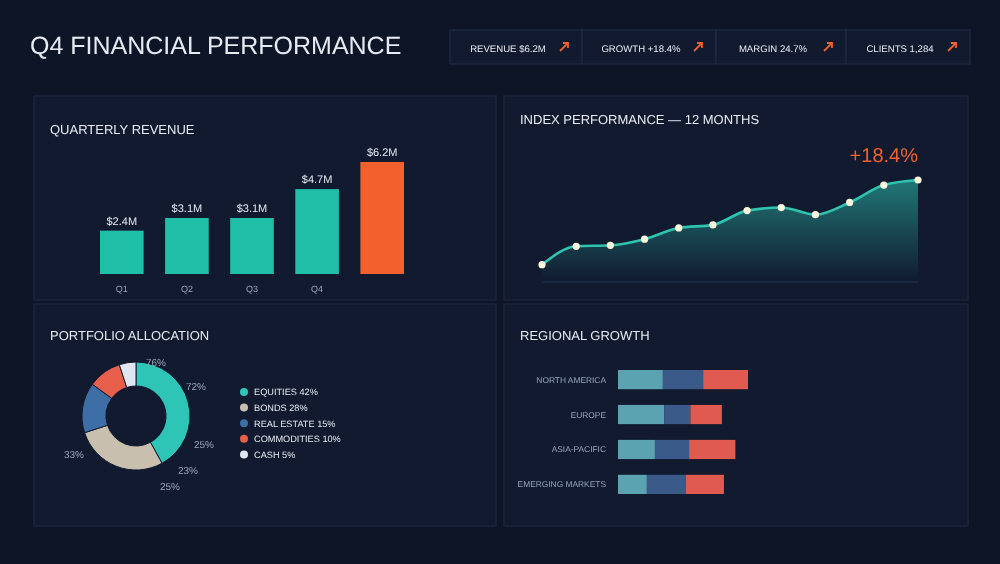  I want to click on text: +18.4%, so click(884, 157).